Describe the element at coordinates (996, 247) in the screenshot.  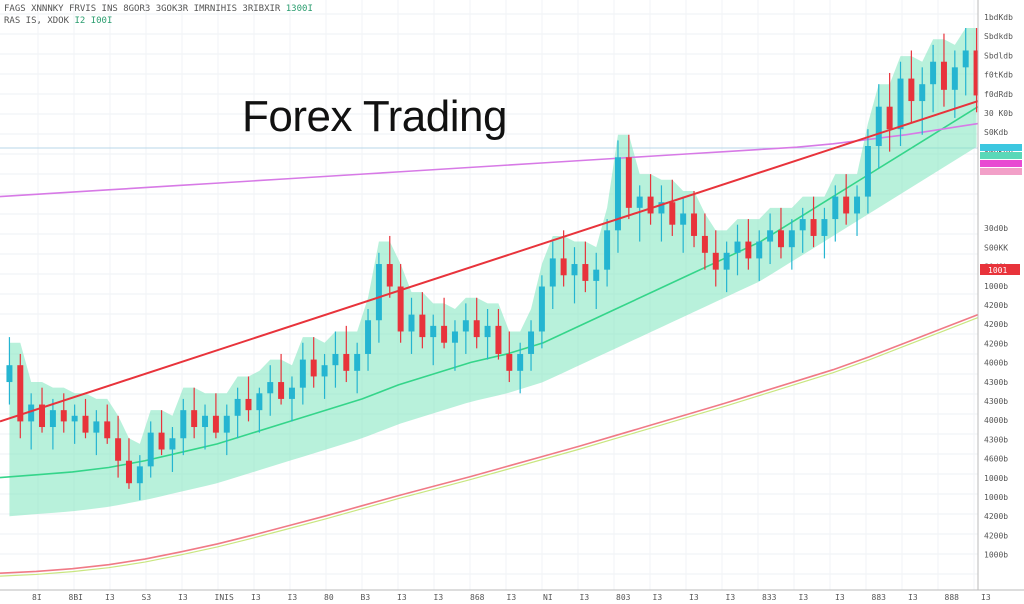
I see `price-tick-label: S00KK` at that location.